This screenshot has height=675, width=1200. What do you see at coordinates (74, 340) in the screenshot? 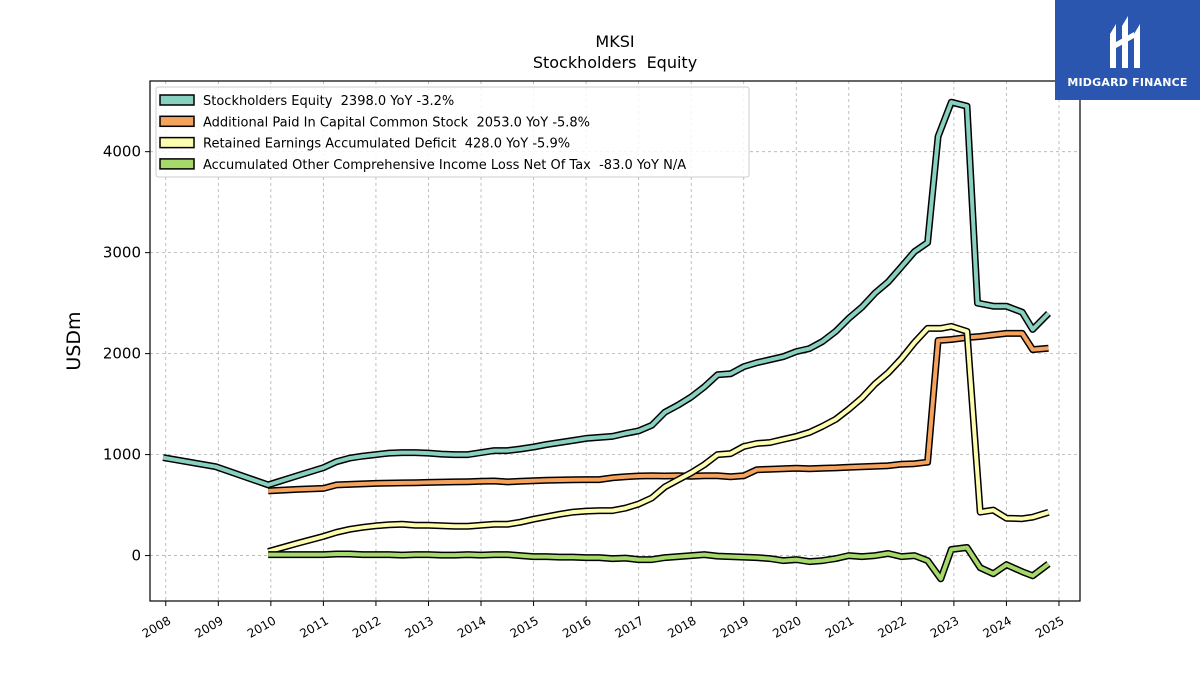
I see `y-axis-label: USDm` at bounding box center [74, 340].